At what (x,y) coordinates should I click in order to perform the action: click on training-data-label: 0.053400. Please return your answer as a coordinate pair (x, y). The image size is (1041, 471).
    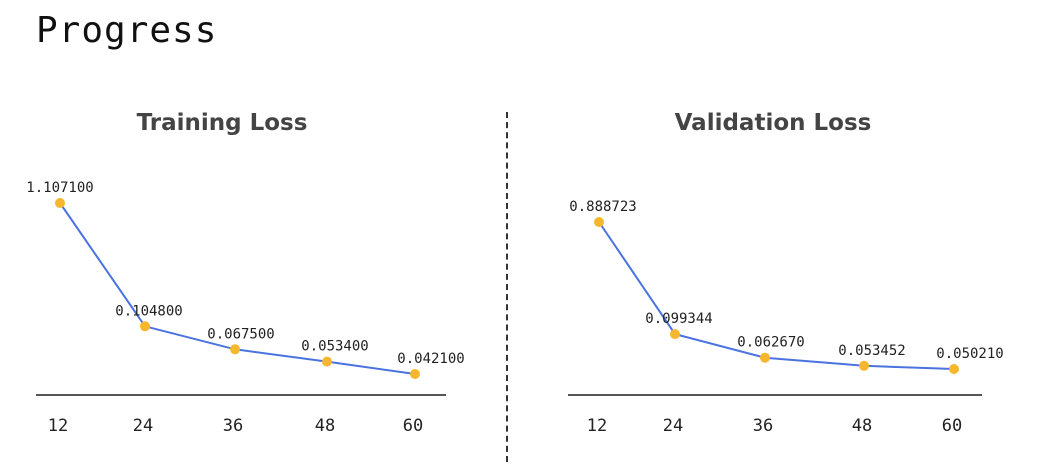
    Looking at the image, I should click on (334, 347).